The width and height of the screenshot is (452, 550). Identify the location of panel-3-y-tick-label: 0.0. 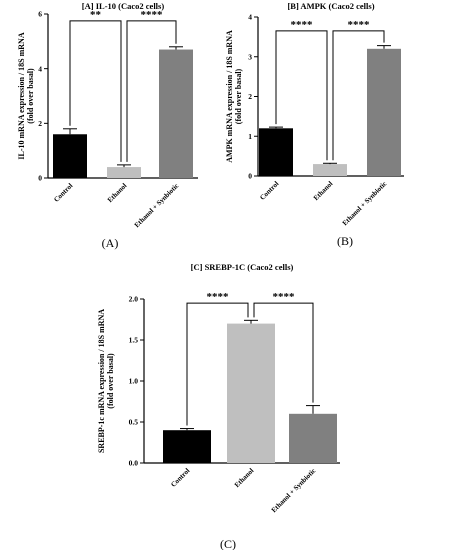
(134, 463).